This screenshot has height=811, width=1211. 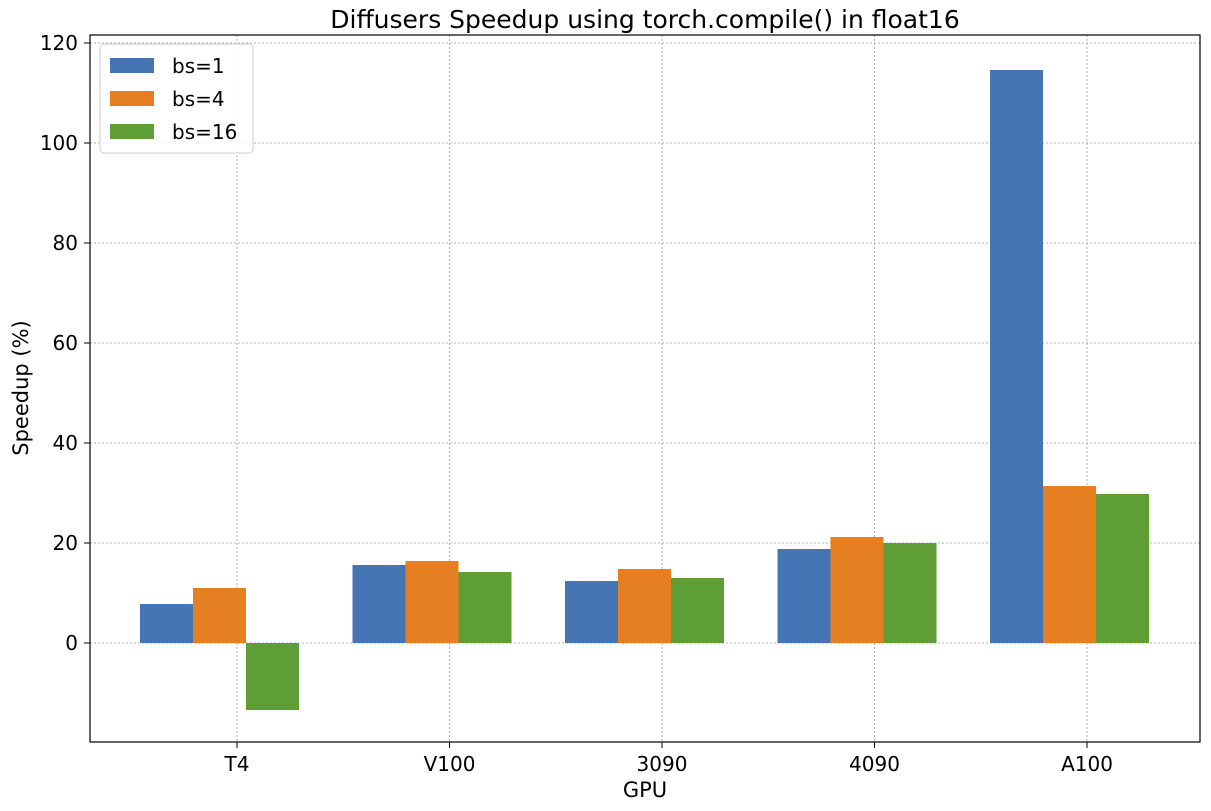 I want to click on x-tick-label: T4, so click(x=237, y=764).